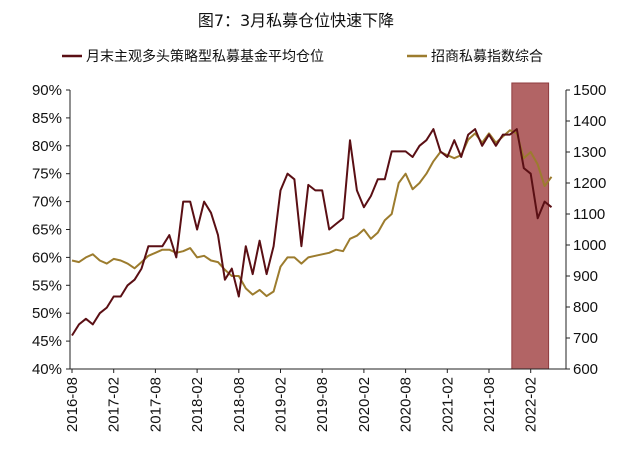 The image size is (624, 456). What do you see at coordinates (585, 369) in the screenshot?
I see `right-tick-label: 600` at bounding box center [585, 369].